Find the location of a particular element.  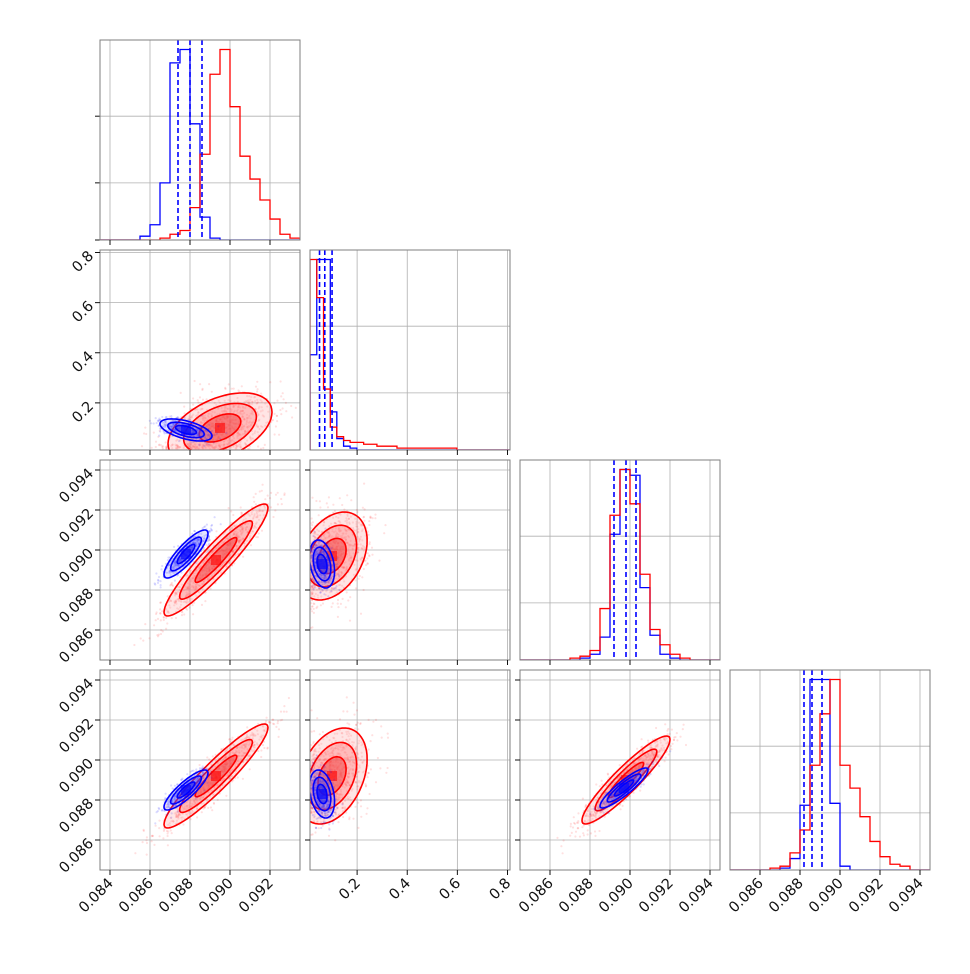

density-peak-red is located at coordinates (216, 560).